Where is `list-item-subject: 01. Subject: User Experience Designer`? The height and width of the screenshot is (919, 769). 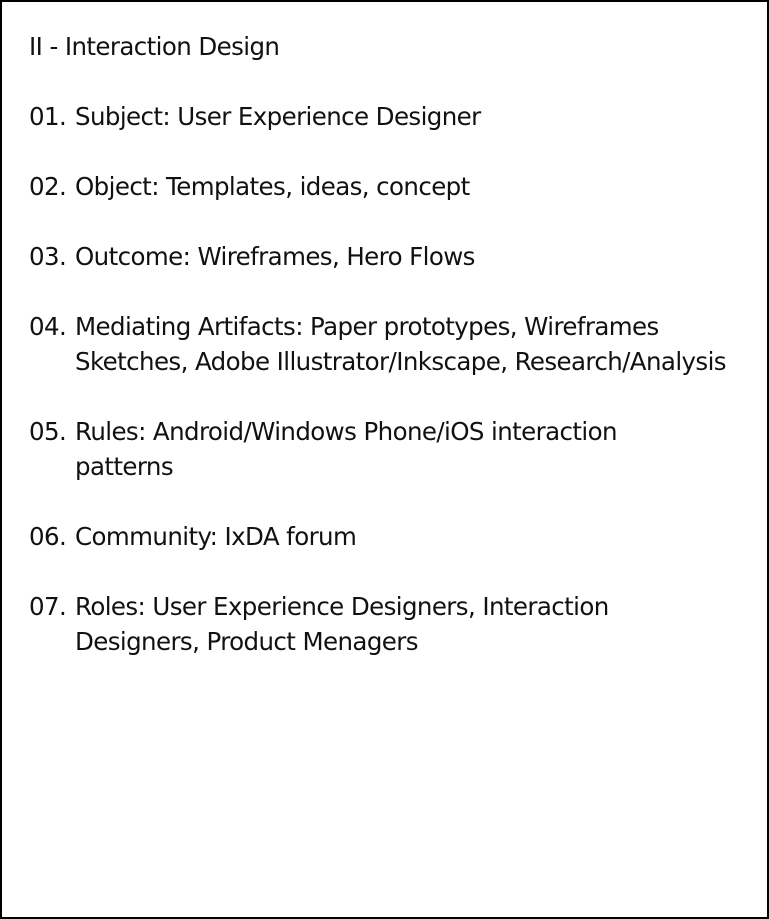 list-item-subject: 01. Subject: User Experience Designer is located at coordinates (397, 116).